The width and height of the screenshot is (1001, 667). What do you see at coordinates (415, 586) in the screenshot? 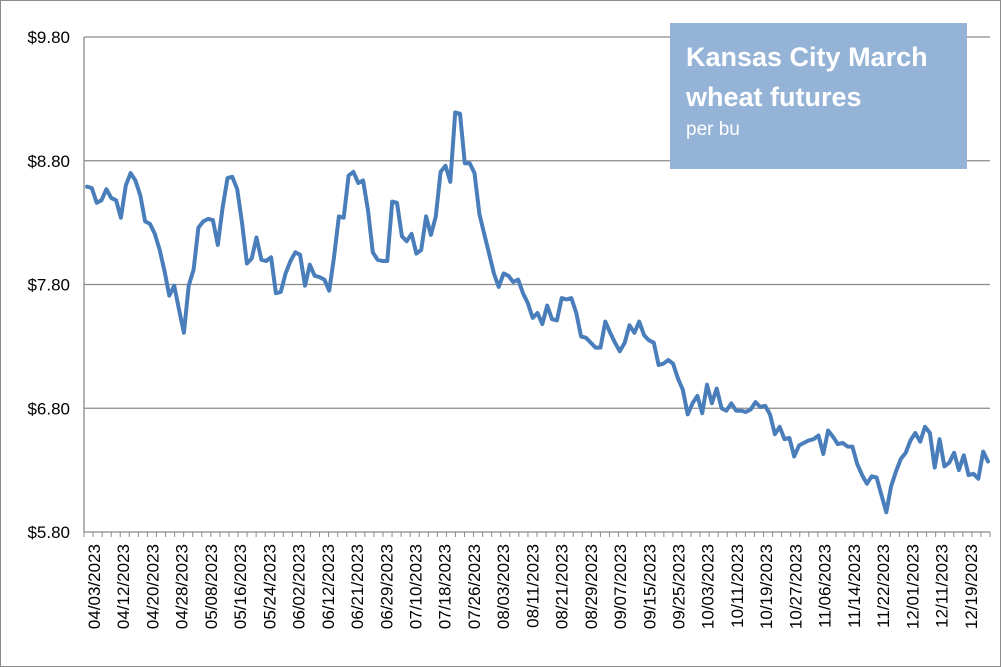
I see `x-tick-label: 07/10/2023` at bounding box center [415, 586].